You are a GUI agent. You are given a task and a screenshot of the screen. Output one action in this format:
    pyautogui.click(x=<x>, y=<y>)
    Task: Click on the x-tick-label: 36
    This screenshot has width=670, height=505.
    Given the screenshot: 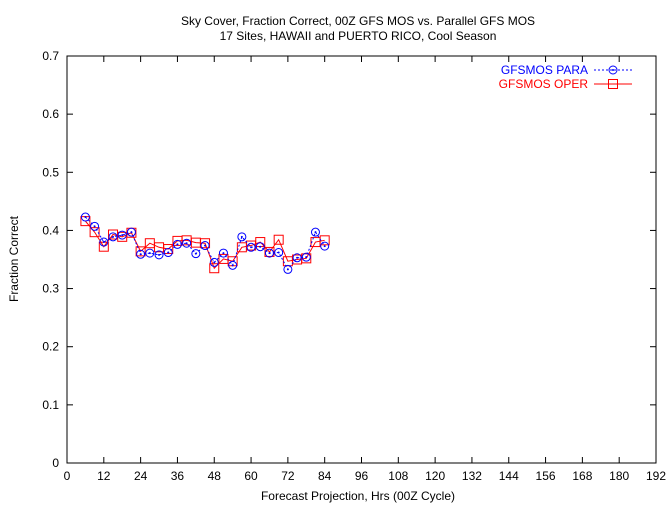 What is the action you would take?
    pyautogui.click(x=178, y=476)
    